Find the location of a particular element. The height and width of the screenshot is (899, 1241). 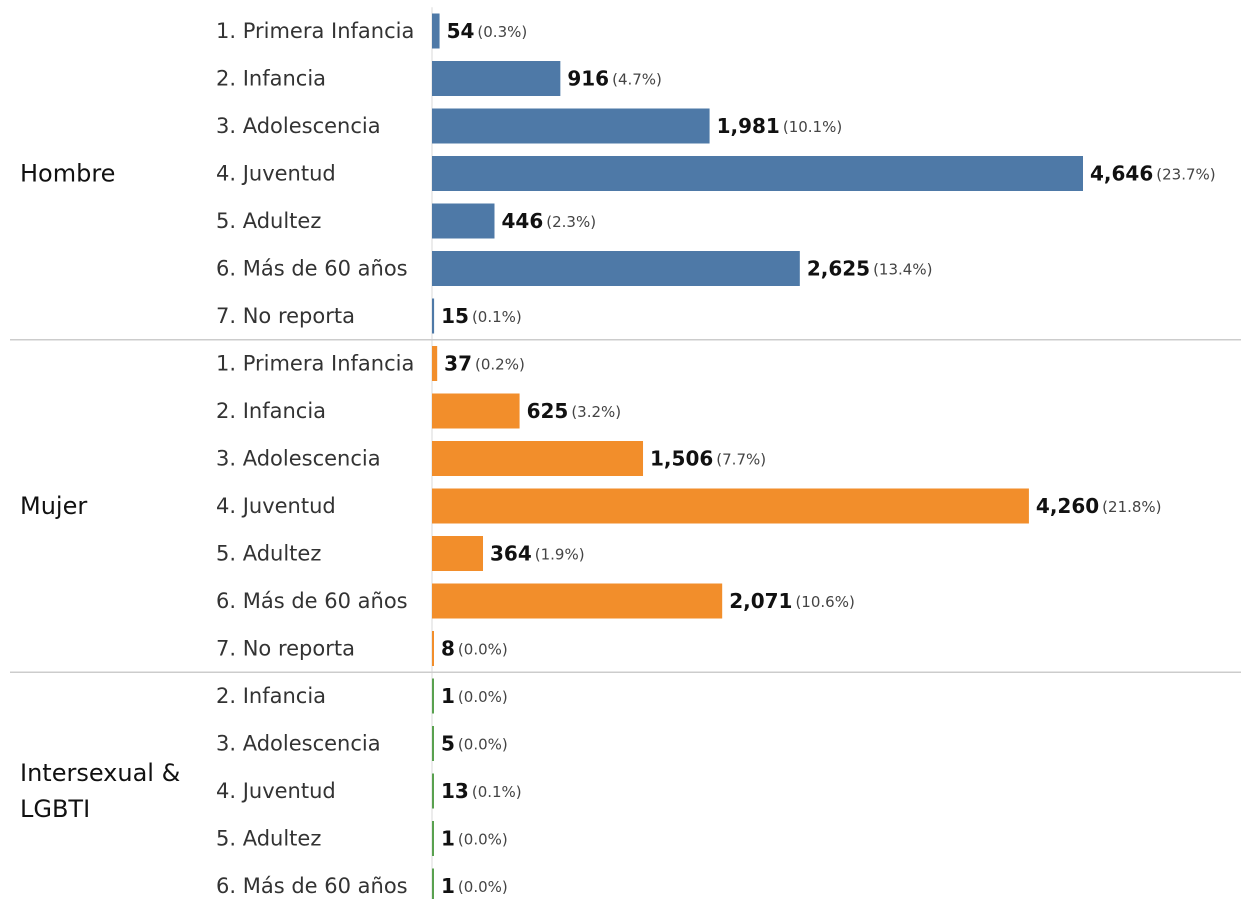

value-label: 364 is located at coordinates (511, 554).